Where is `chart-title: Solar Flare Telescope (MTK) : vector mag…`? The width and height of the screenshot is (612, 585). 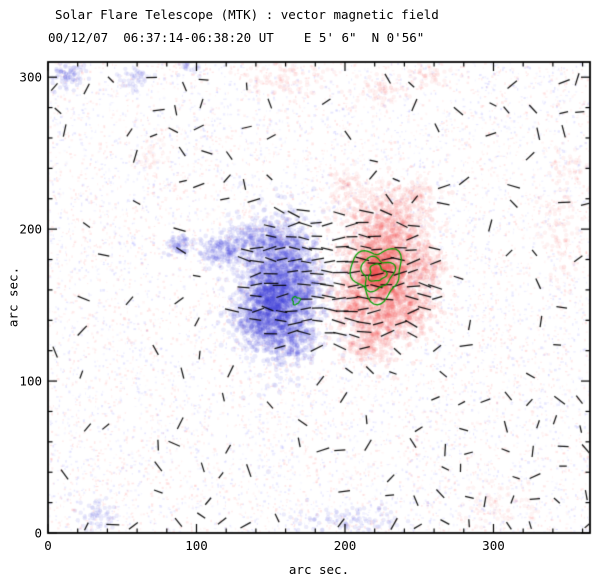 chart-title: Solar Flare Telescope (MTK) : vector mag… is located at coordinates (247, 14).